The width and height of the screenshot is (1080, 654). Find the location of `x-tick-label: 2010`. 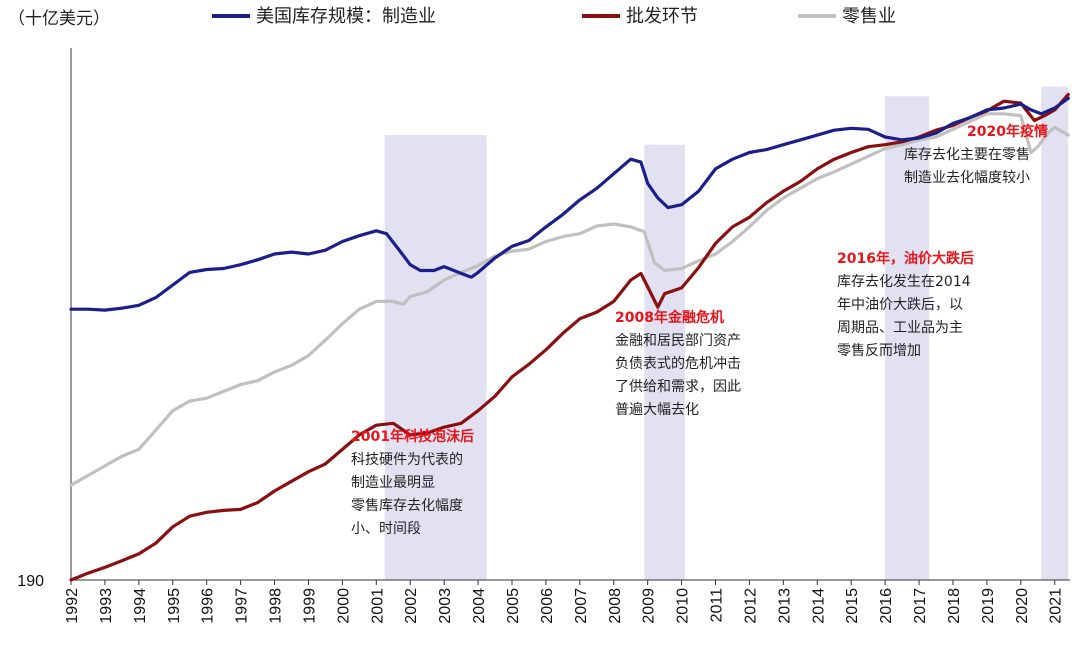

x-tick-label: 2010 is located at coordinates (683, 606).